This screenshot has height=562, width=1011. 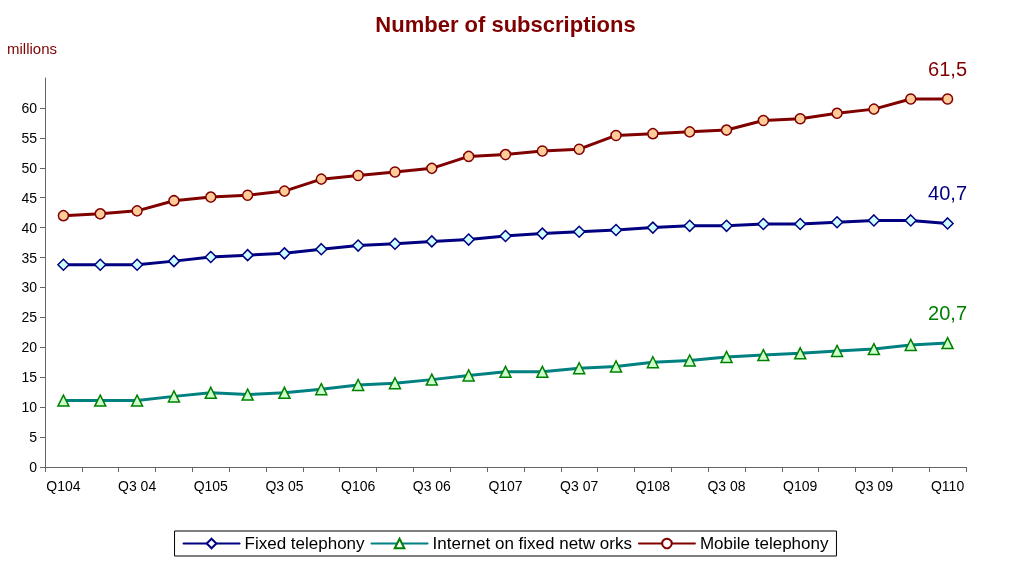 I want to click on data-label: 20,7, so click(x=948, y=312).